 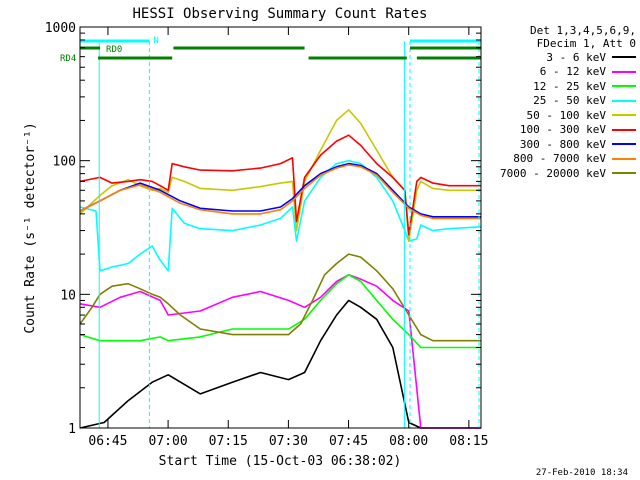 I want to click on legend-header-line-2: FDecim 1, Att 0, so click(x=586, y=43).